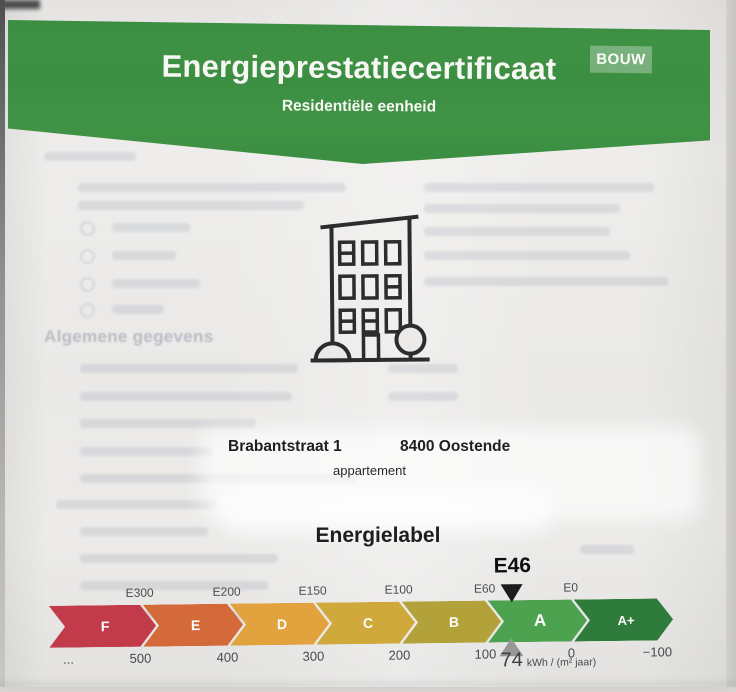 The height and width of the screenshot is (692, 736). What do you see at coordinates (285, 447) in the screenshot?
I see `address-street: Brabantstraat 1` at bounding box center [285, 447].